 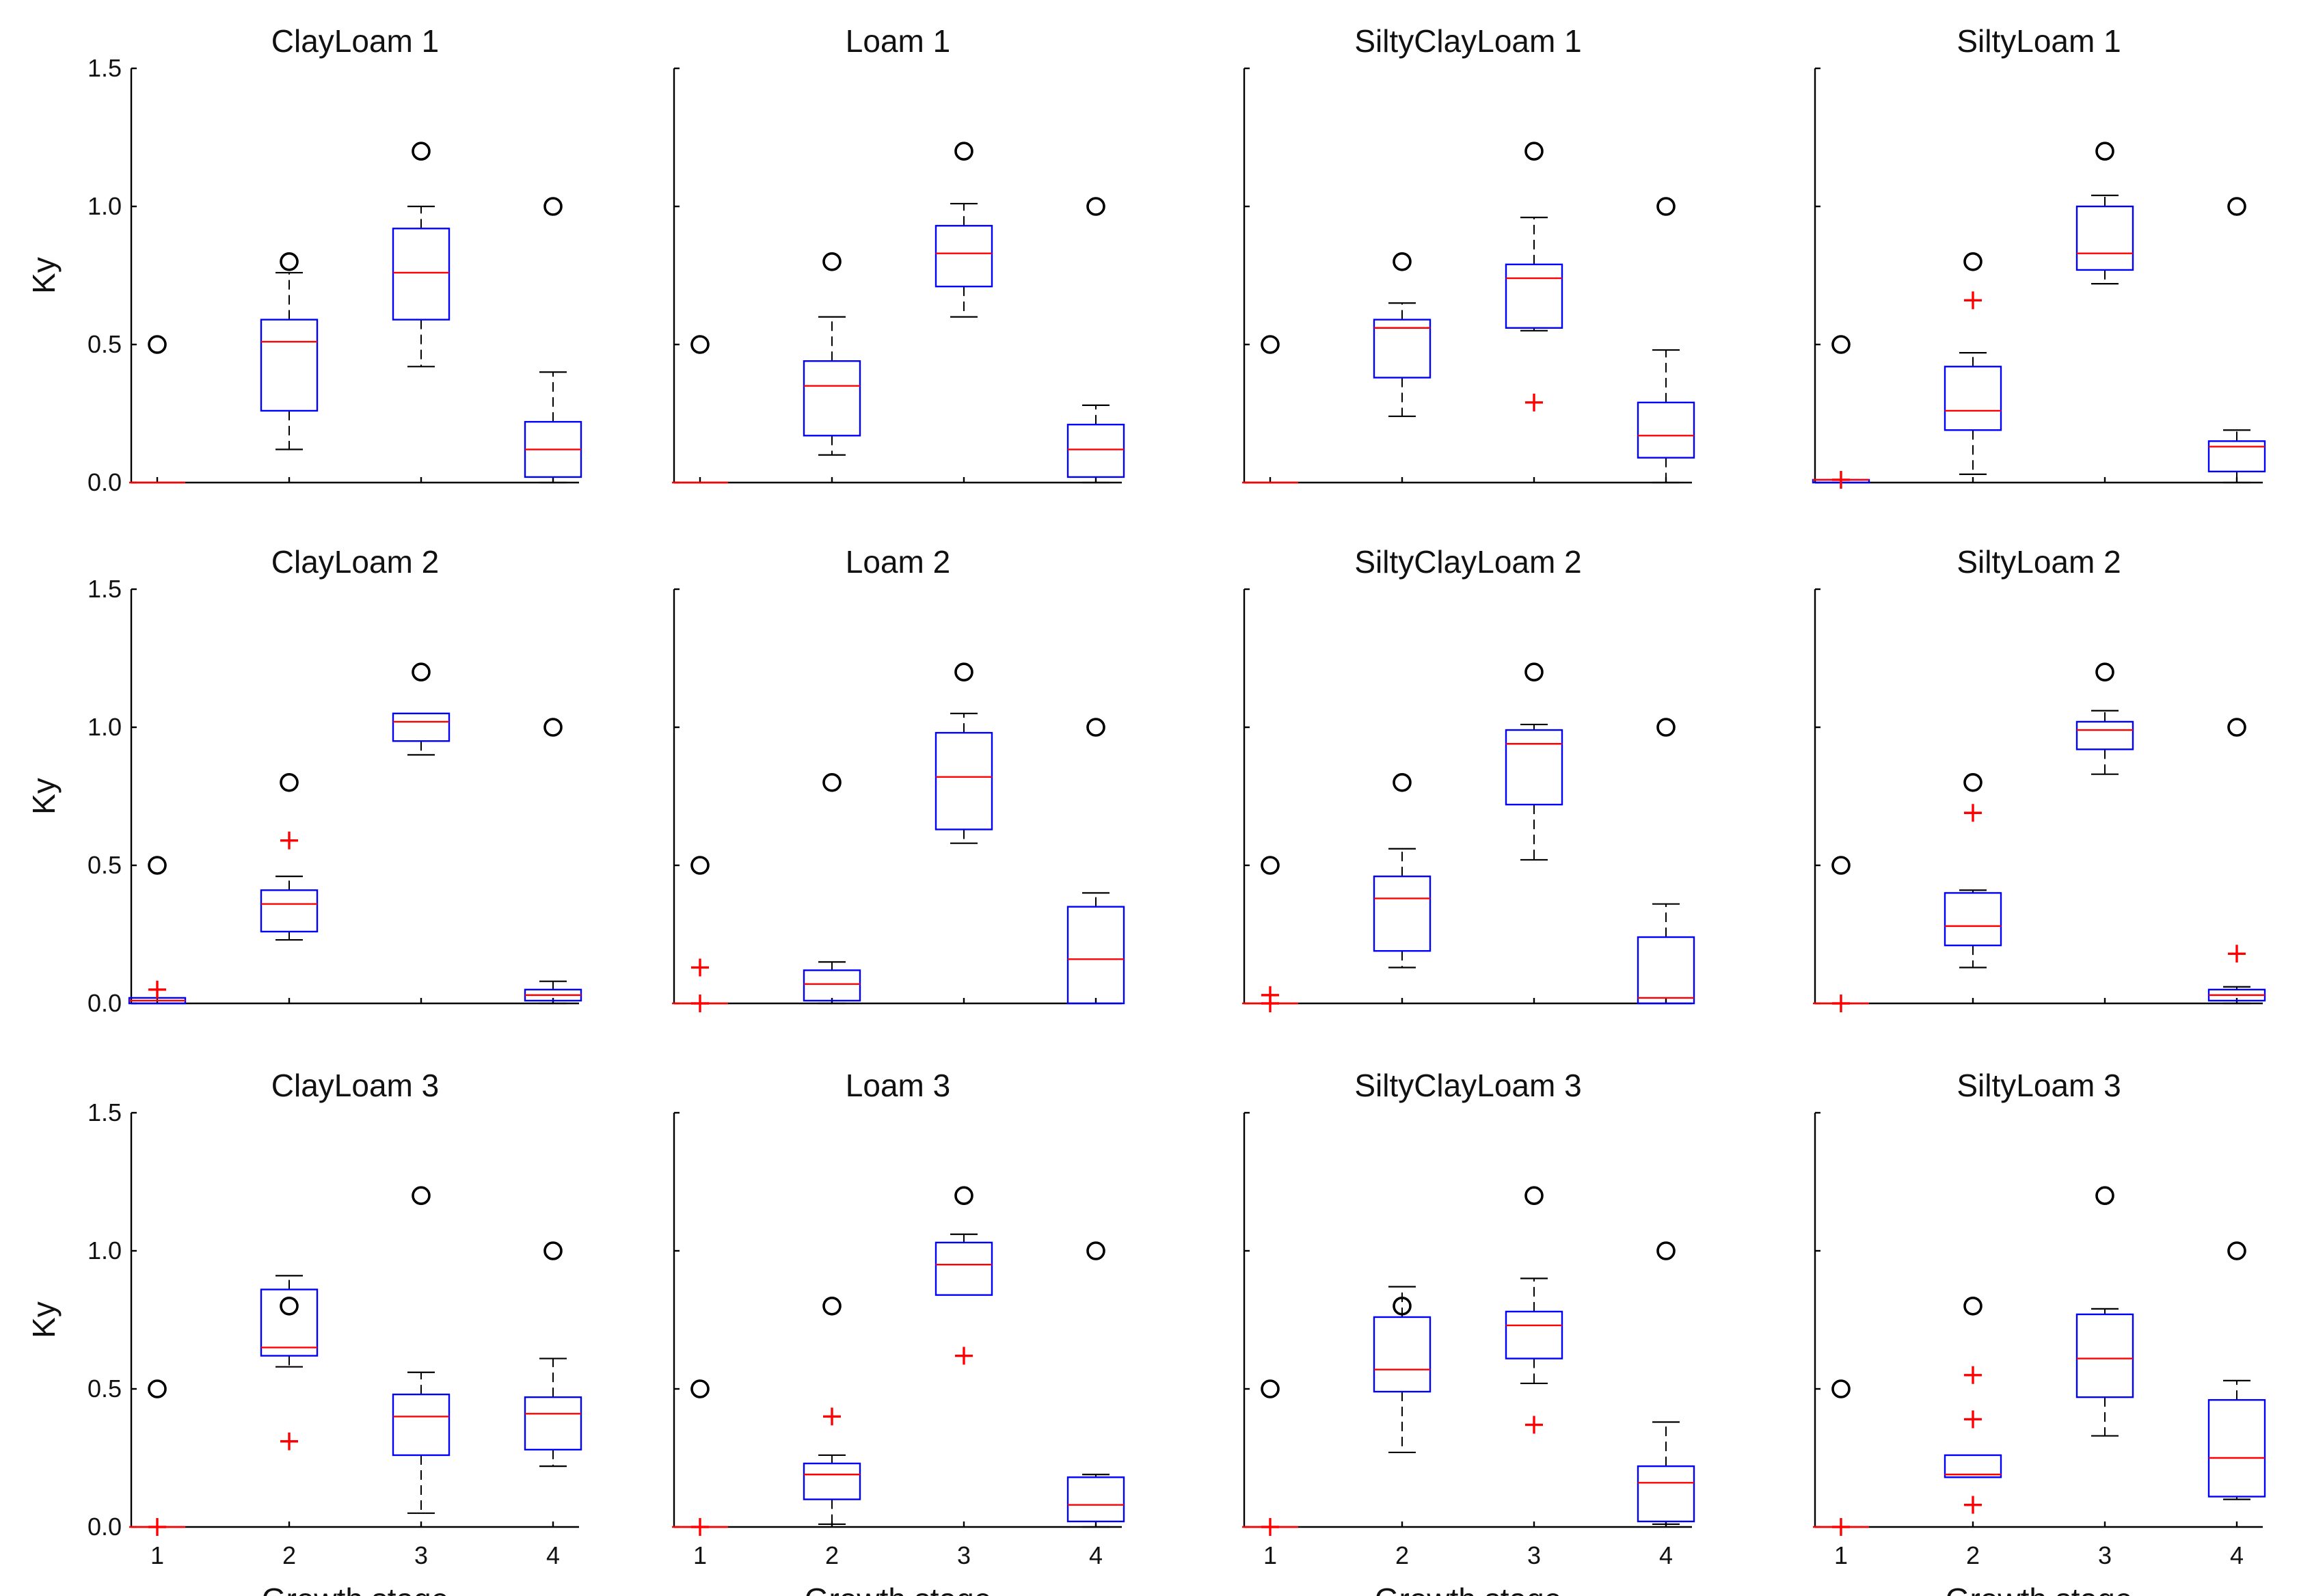 What do you see at coordinates (355, 41) in the screenshot?
I see `panel-title: ClayLoam 1` at bounding box center [355, 41].